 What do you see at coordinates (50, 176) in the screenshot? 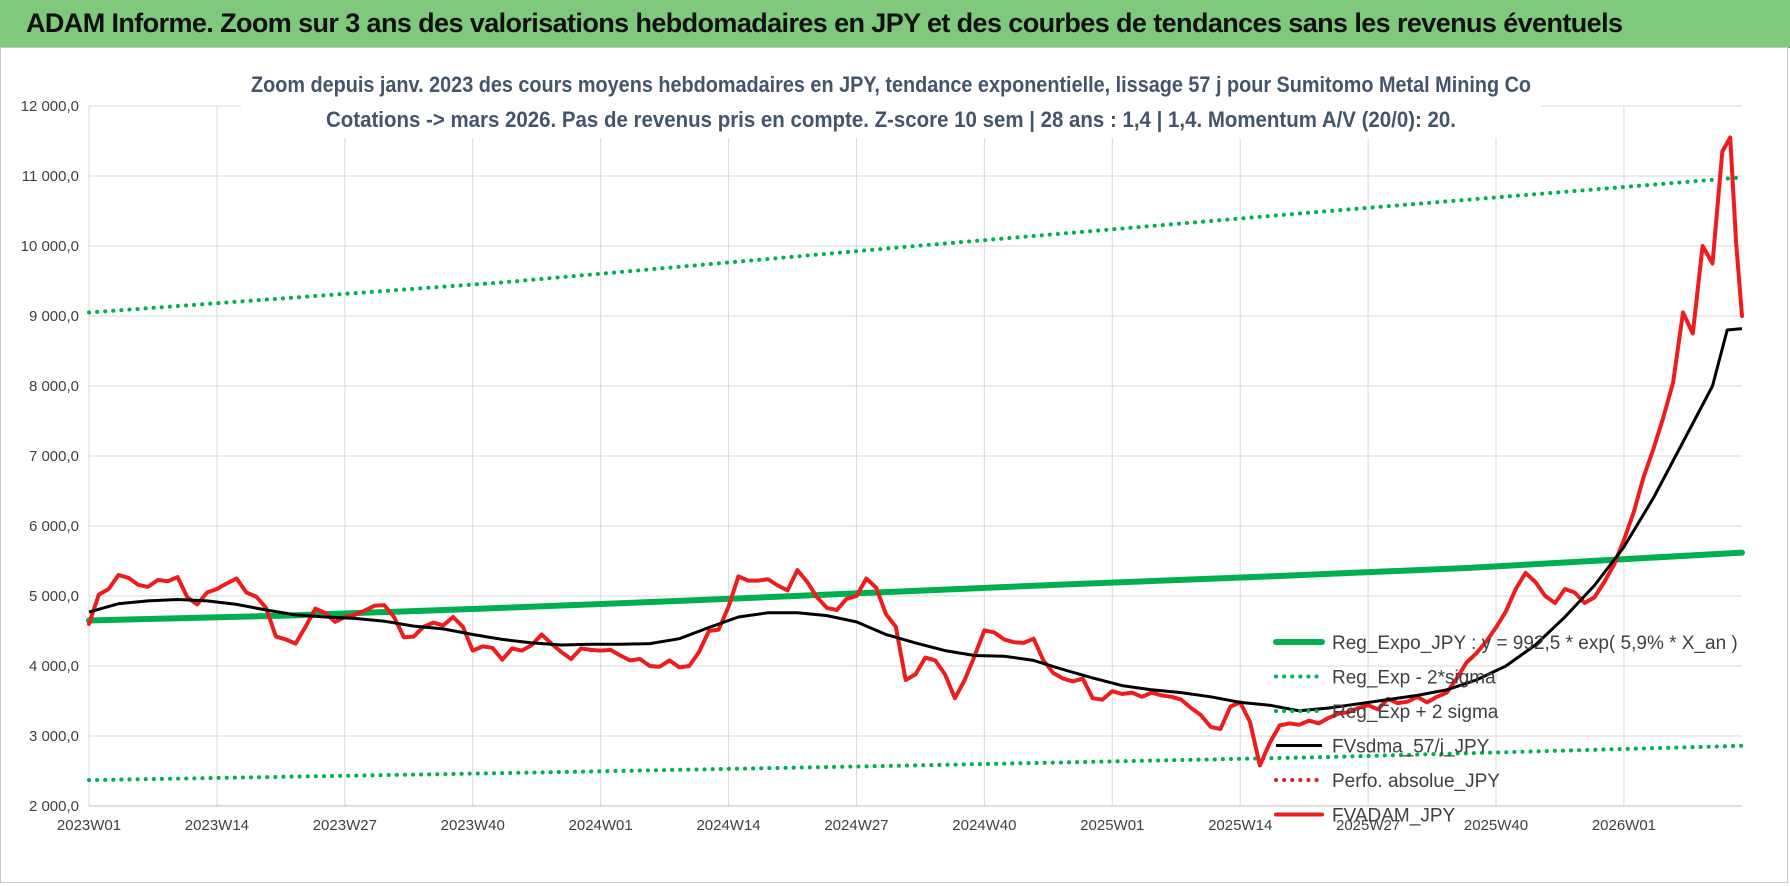
I see `y-tick-label: 11 000,0` at bounding box center [50, 176].